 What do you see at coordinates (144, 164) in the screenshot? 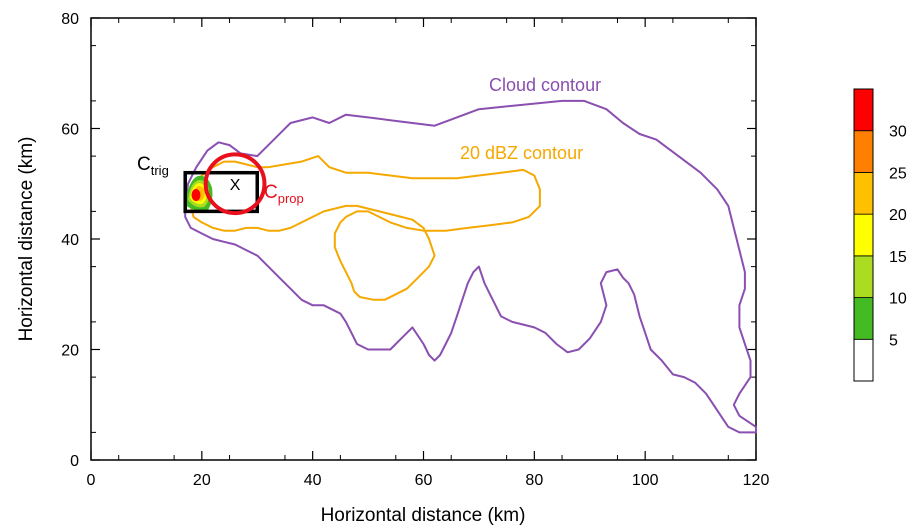
I see `trigger-label-base: C` at bounding box center [144, 164].